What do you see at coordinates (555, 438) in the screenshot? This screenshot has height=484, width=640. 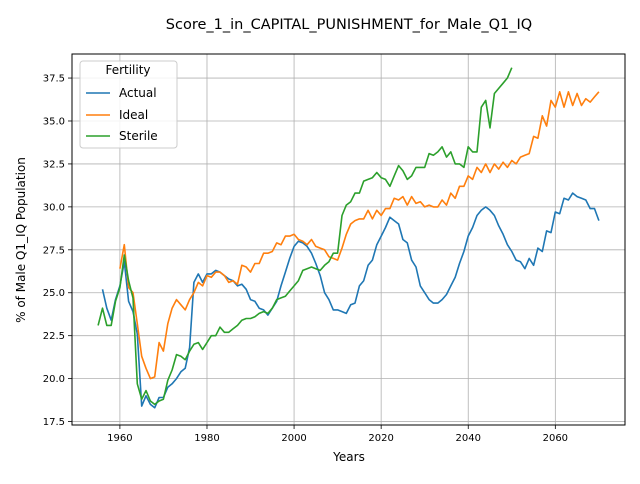 I see `x-tick-label: 2060` at bounding box center [555, 438].